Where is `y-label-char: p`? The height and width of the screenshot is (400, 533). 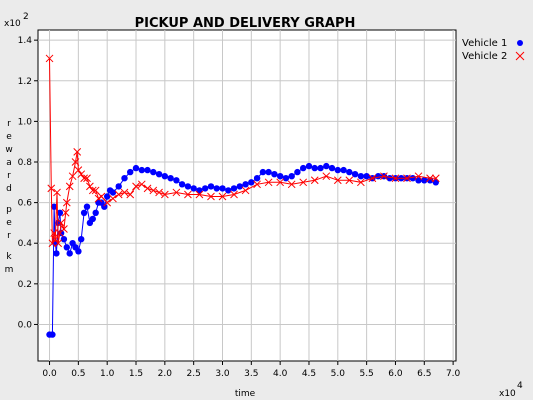 y-label-char: p is located at coordinates (9, 210).